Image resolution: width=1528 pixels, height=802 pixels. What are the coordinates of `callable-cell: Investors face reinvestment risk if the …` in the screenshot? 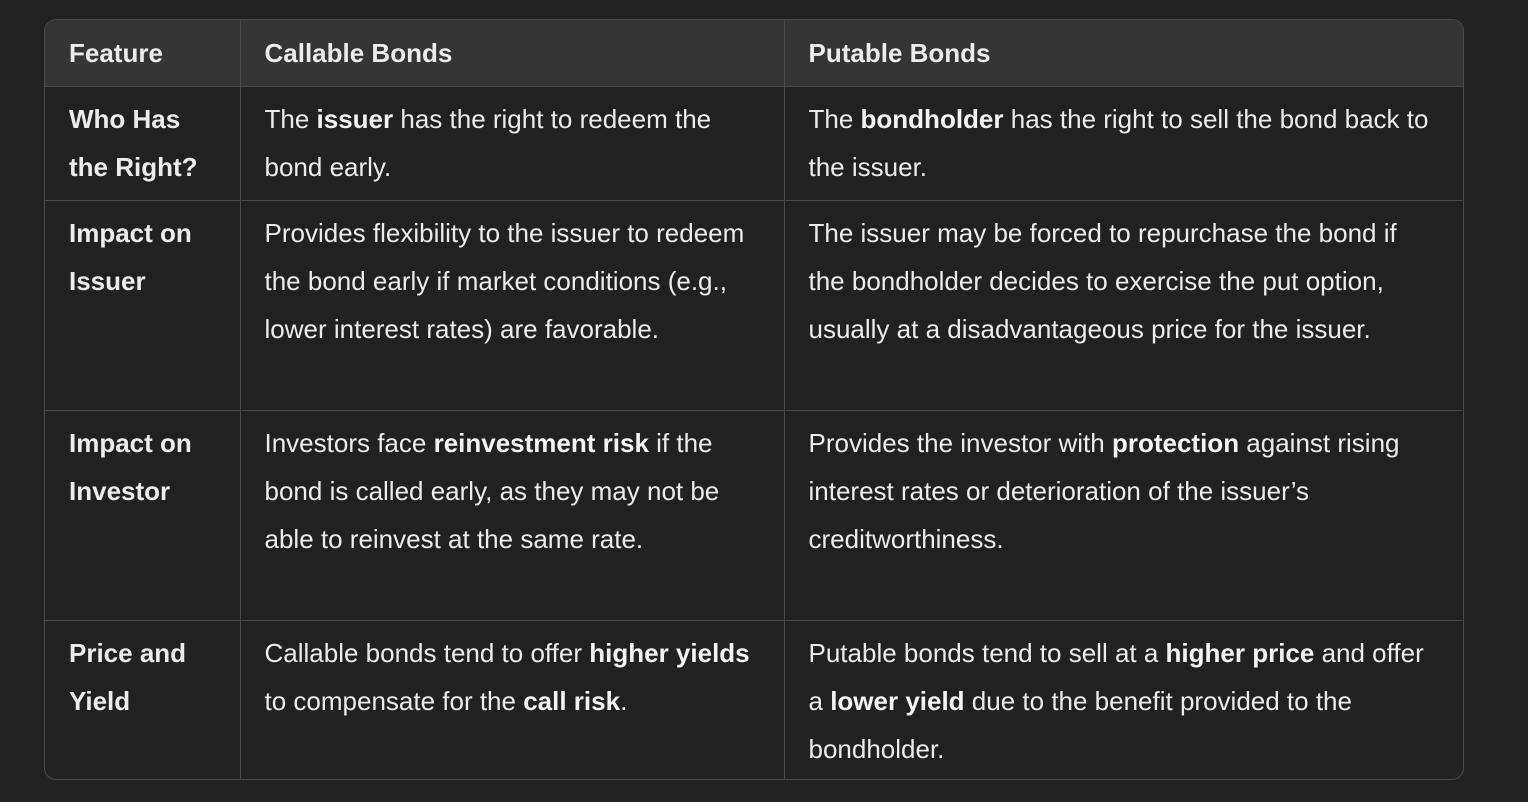 It's located at (512, 515).